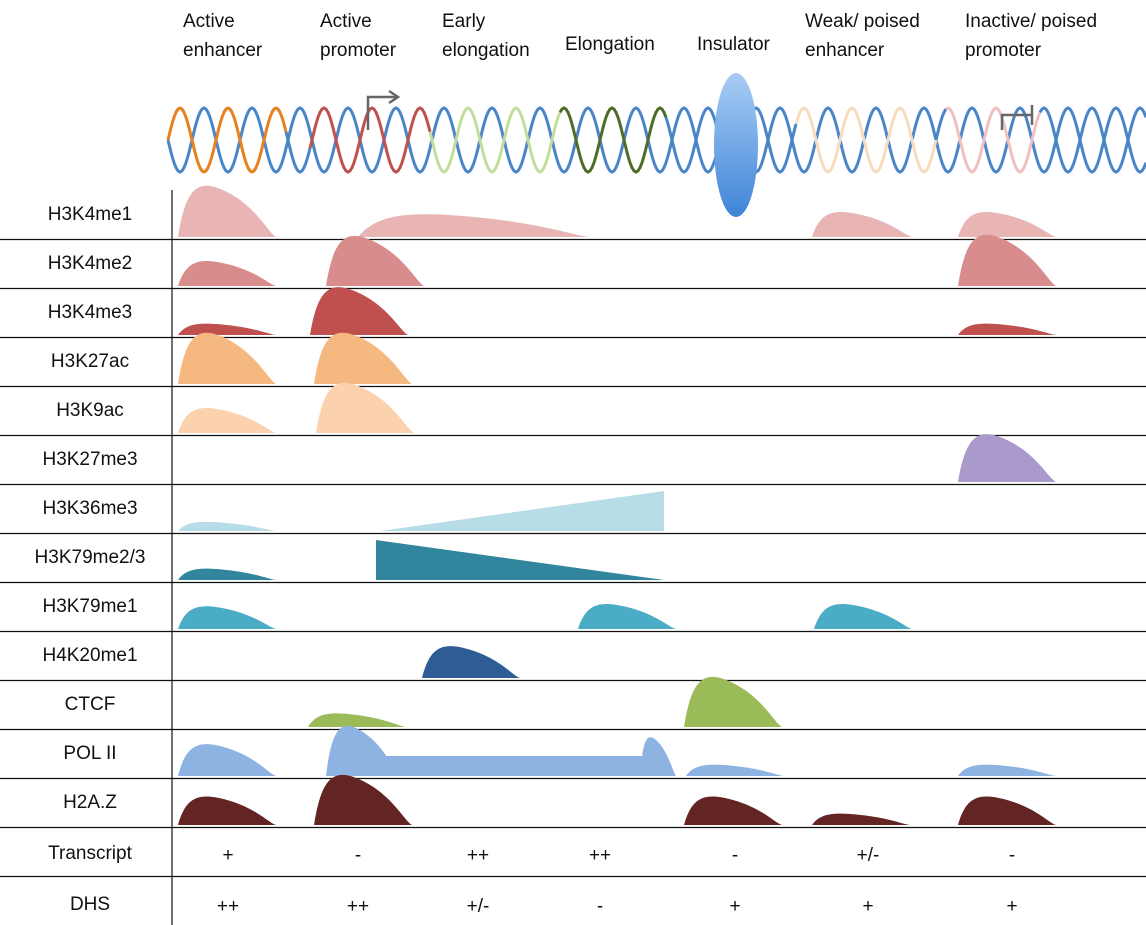  I want to click on row-label: H3K4me3, so click(90, 312).